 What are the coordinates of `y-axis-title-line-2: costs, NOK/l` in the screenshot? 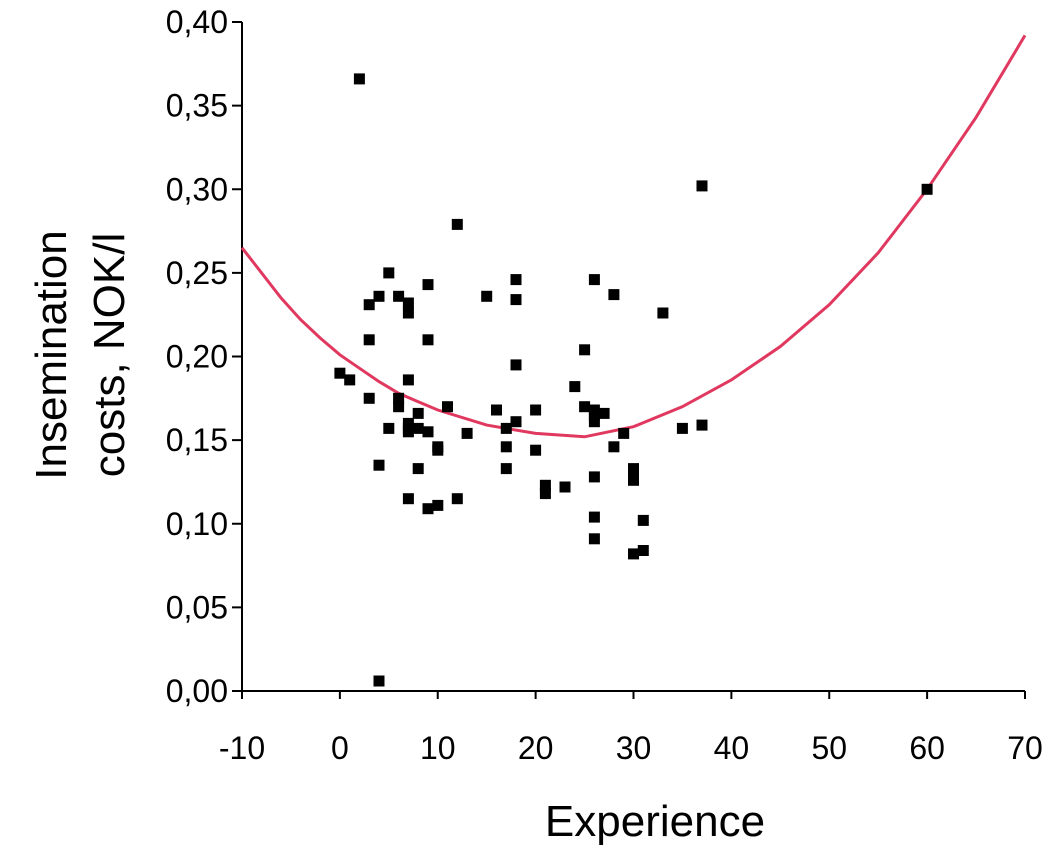 It's located at (109, 355).